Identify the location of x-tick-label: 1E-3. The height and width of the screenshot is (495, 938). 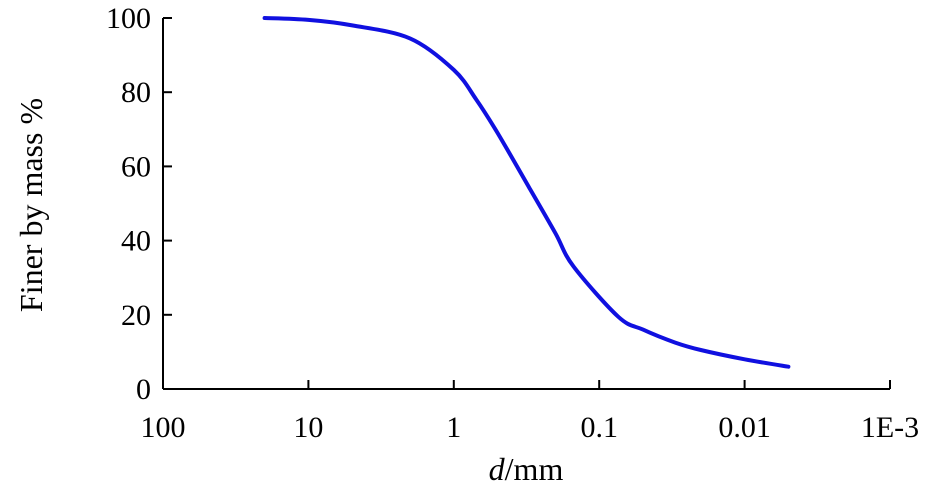
(890, 427).